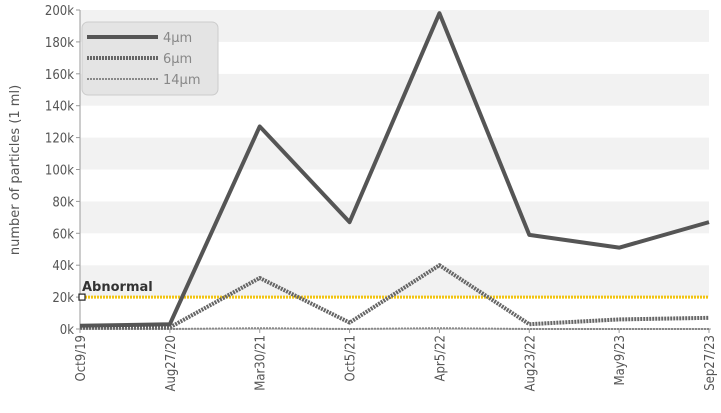 This screenshot has height=413, width=721. Describe the element at coordinates (59, 75) in the screenshot. I see `y-tick-label: 160k` at that location.